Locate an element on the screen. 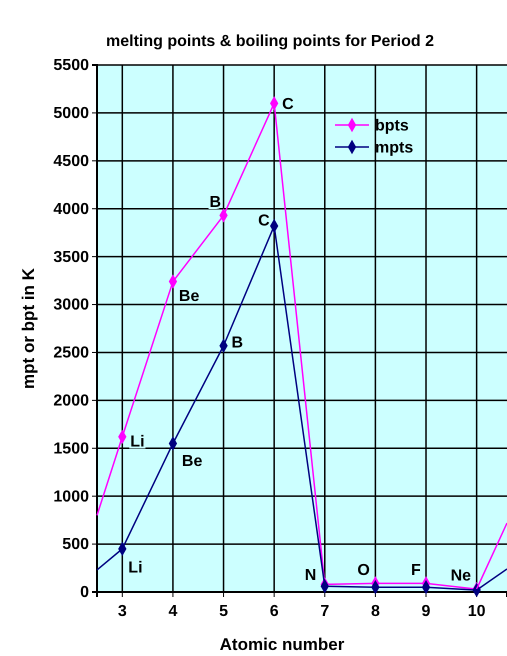 Image resolution: width=507 pixels, height=656 pixels. x-tick-label: 6 is located at coordinates (274, 611).